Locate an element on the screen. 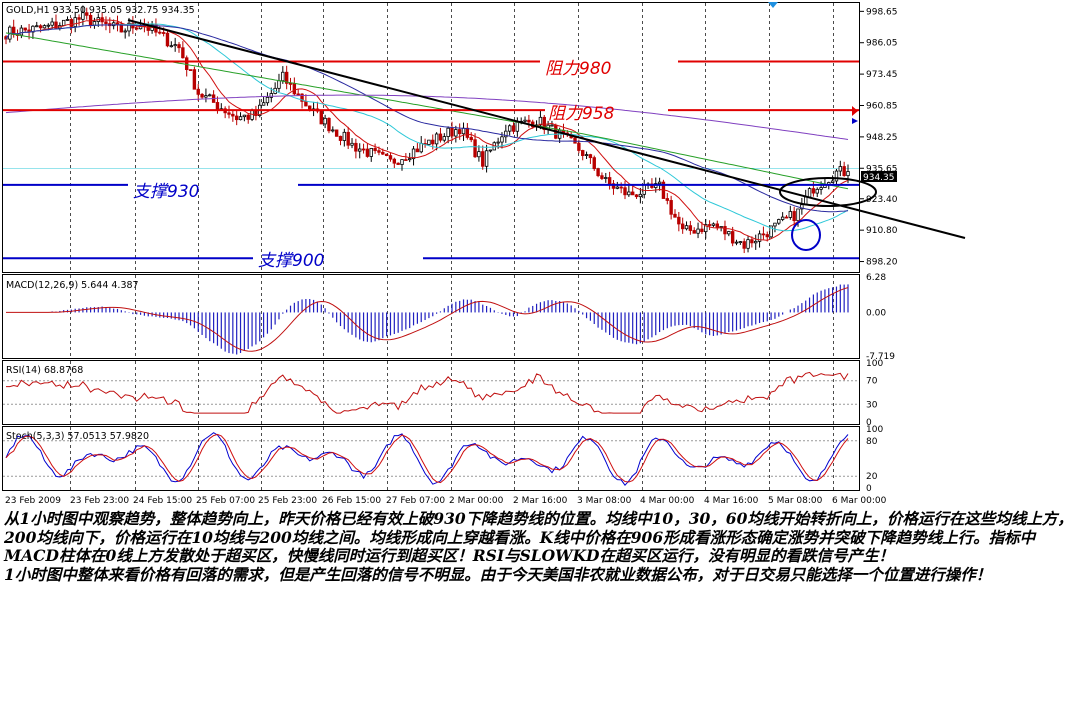 The width and height of the screenshot is (1089, 720). stoch-tick-label: 0 is located at coordinates (869, 489).